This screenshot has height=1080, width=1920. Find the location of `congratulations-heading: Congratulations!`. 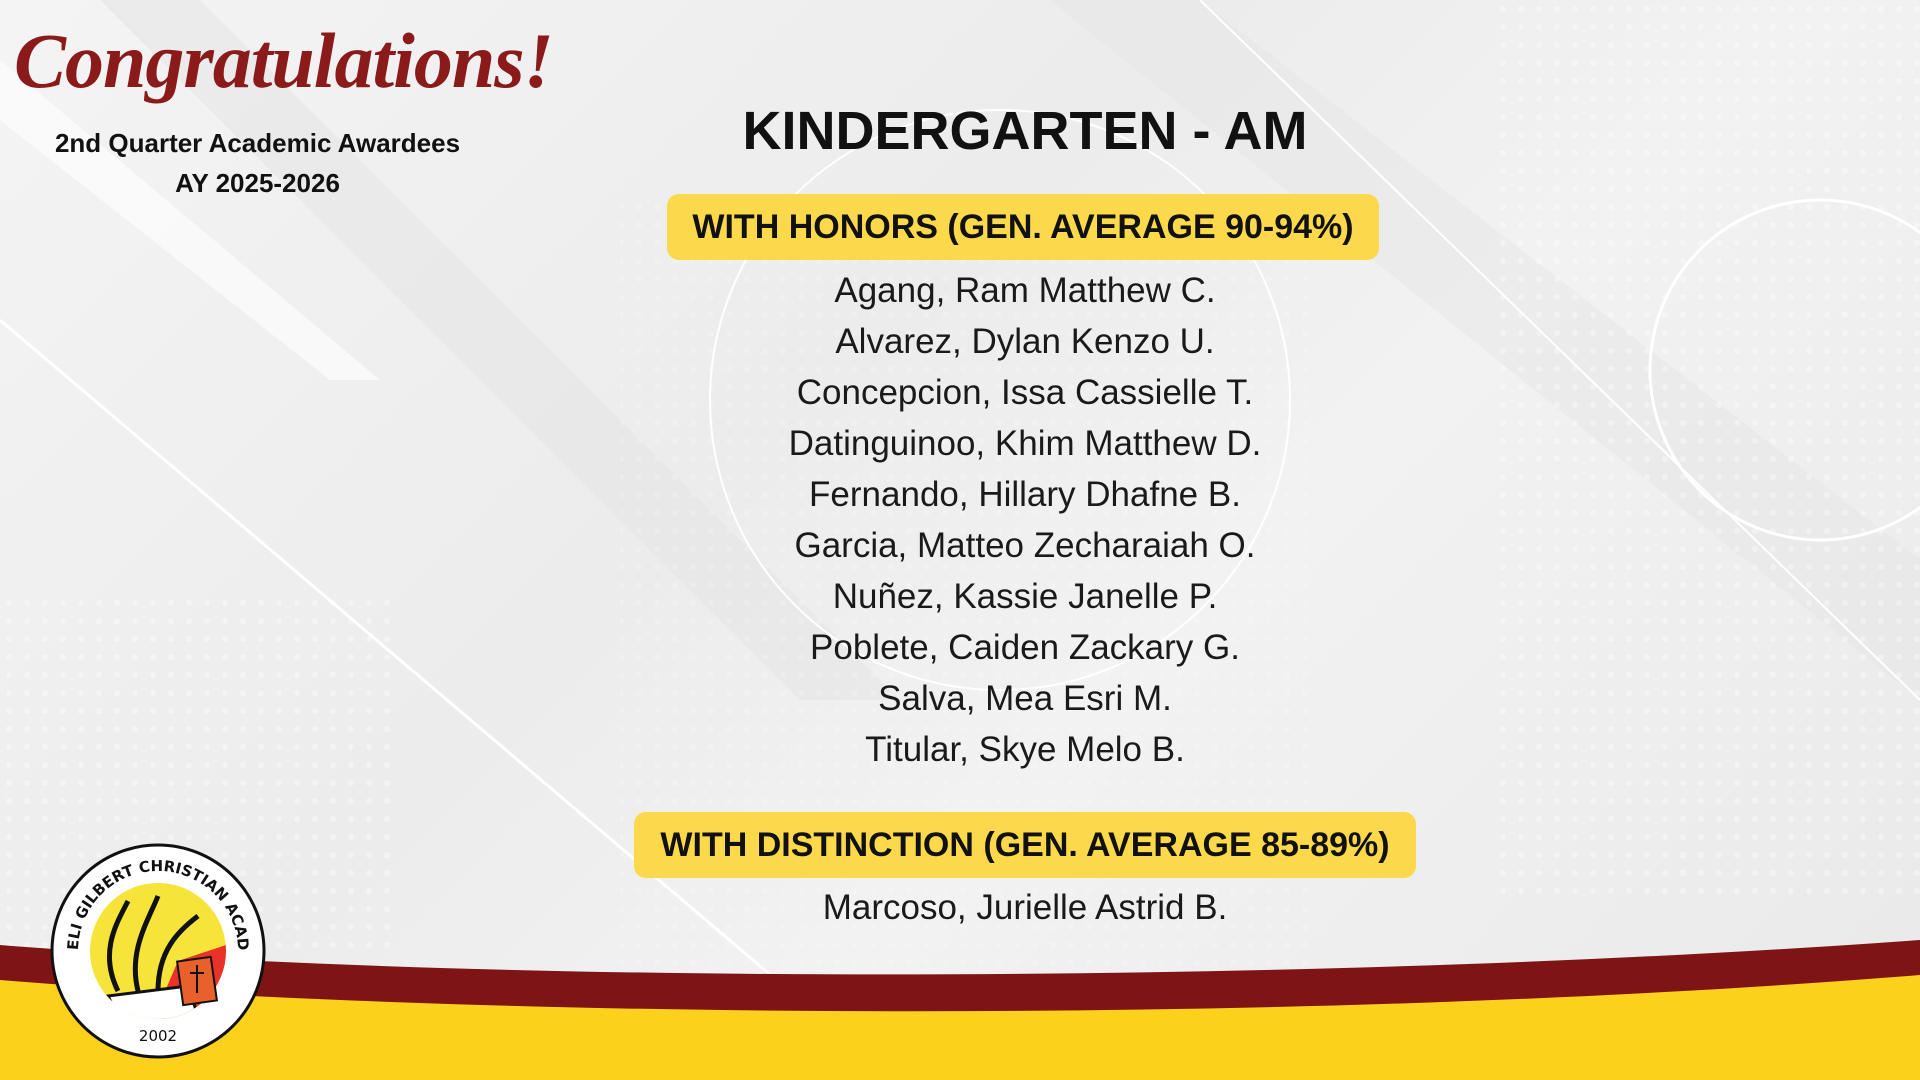

congratulations-heading: Congratulations! is located at coordinates (284, 60).